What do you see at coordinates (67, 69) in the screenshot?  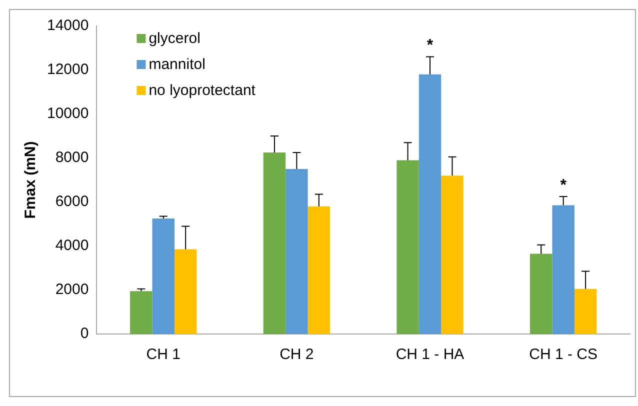 I see `y-tick-label: 12000` at bounding box center [67, 69].